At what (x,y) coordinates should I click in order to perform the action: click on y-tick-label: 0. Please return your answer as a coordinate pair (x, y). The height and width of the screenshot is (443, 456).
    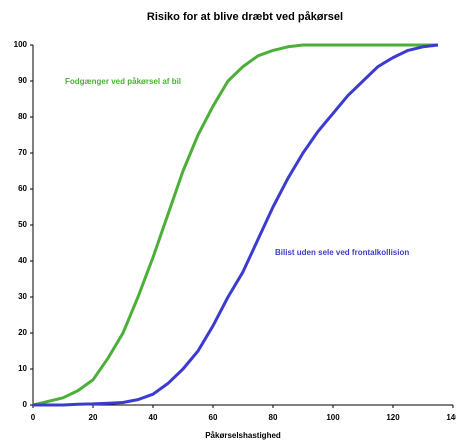
    Looking at the image, I should click on (25, 404).